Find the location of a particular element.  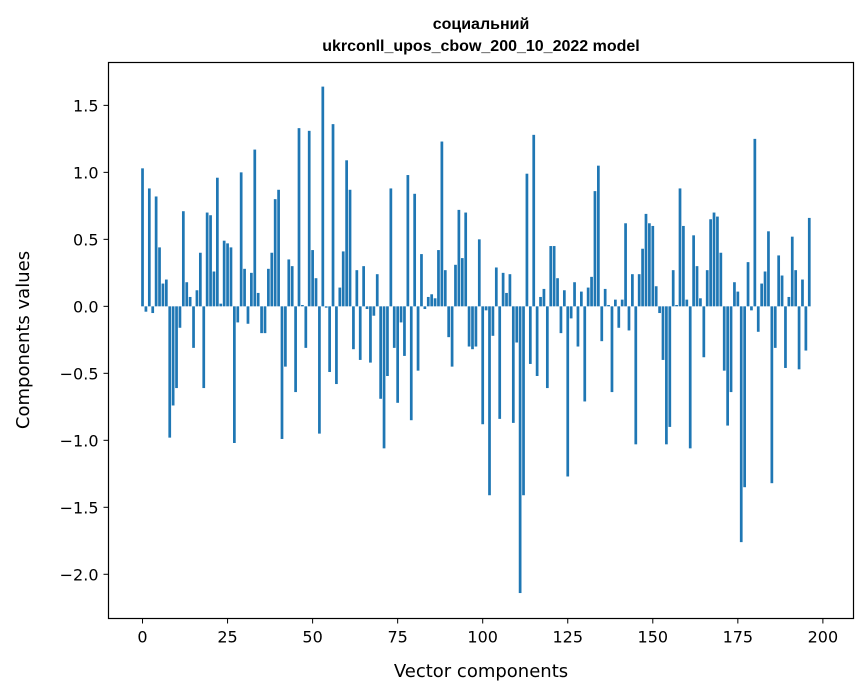

x-tick-label: 150 is located at coordinates (653, 637).